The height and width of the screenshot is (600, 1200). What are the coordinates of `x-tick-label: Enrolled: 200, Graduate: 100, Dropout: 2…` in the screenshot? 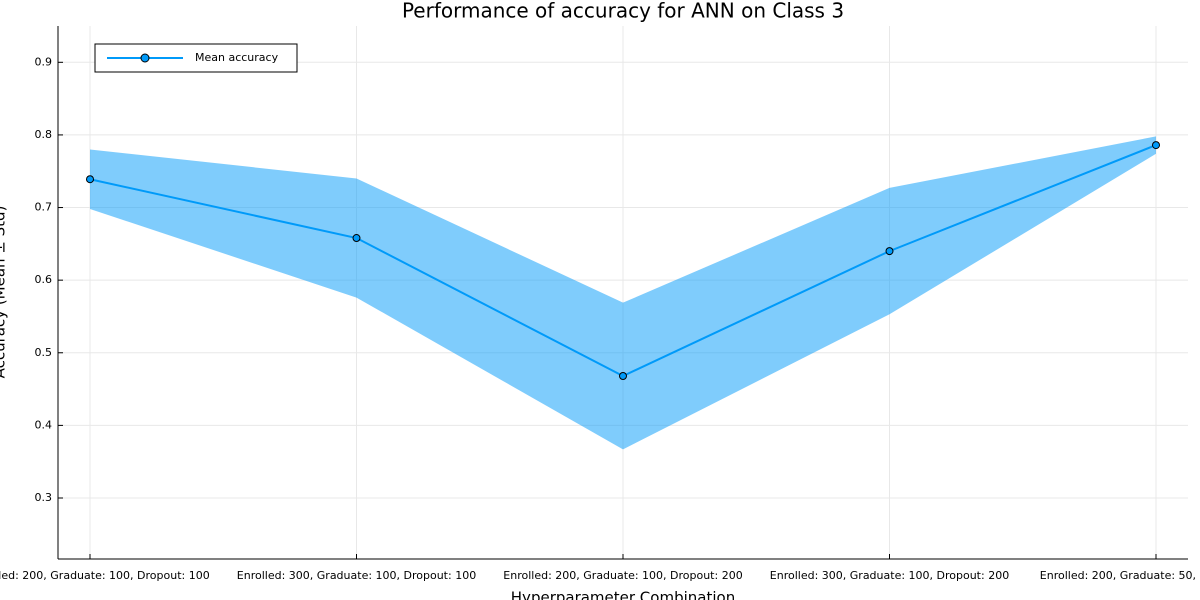 It's located at (622, 575).